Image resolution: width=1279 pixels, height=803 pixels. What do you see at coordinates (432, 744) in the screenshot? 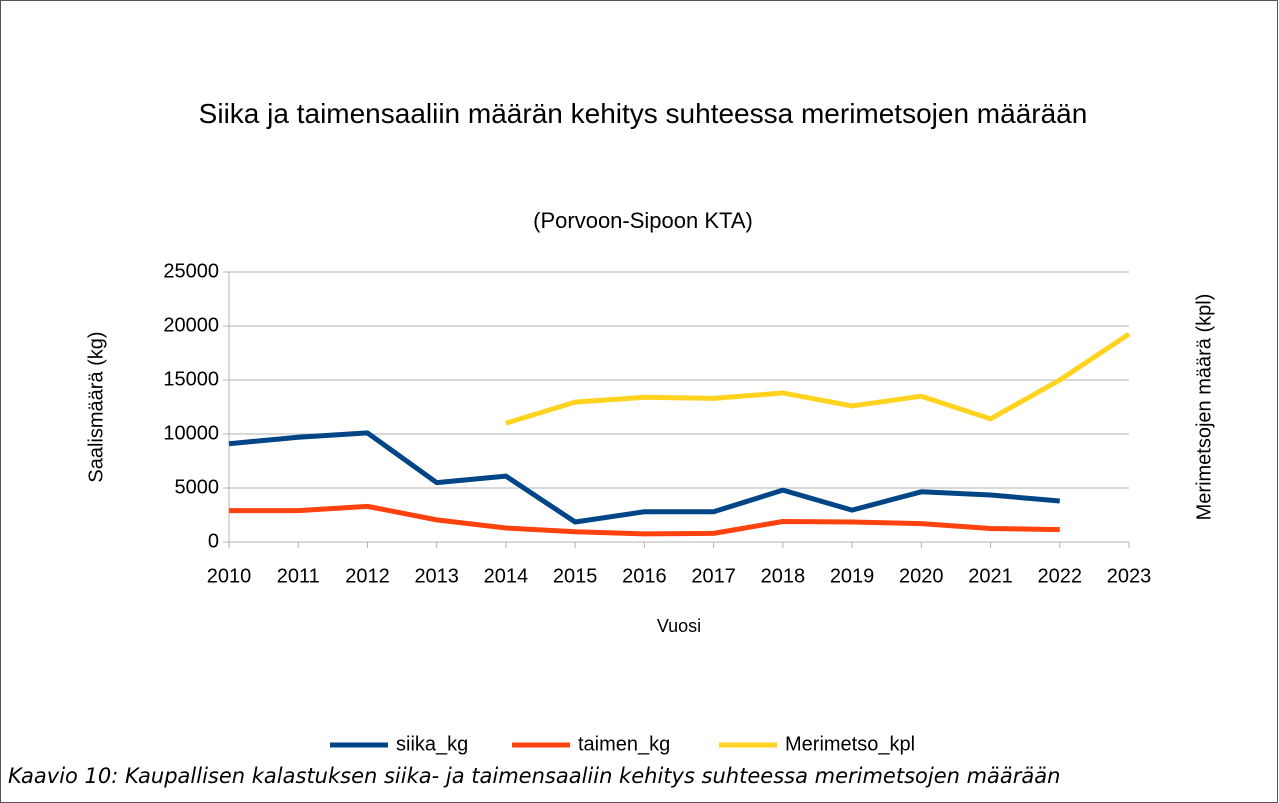
I see `legend-label: siika_kg` at bounding box center [432, 744].